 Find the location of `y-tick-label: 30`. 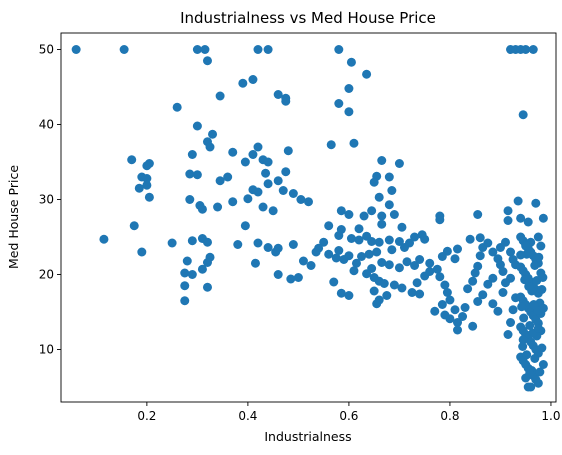

y-tick-label: 30 is located at coordinates (46, 200).